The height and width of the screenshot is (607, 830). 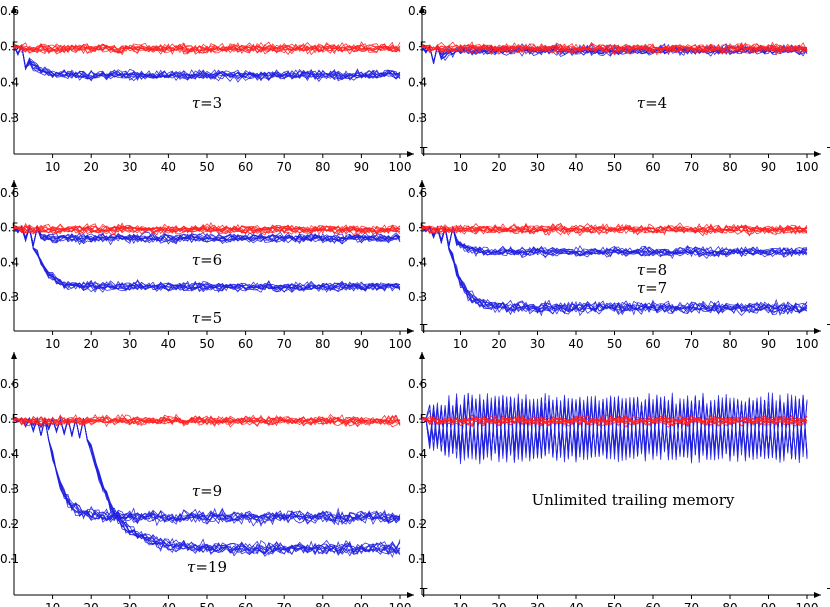 What do you see at coordinates (9, 559) in the screenshot?
I see `y-tick-label: 0.1` at bounding box center [9, 559].